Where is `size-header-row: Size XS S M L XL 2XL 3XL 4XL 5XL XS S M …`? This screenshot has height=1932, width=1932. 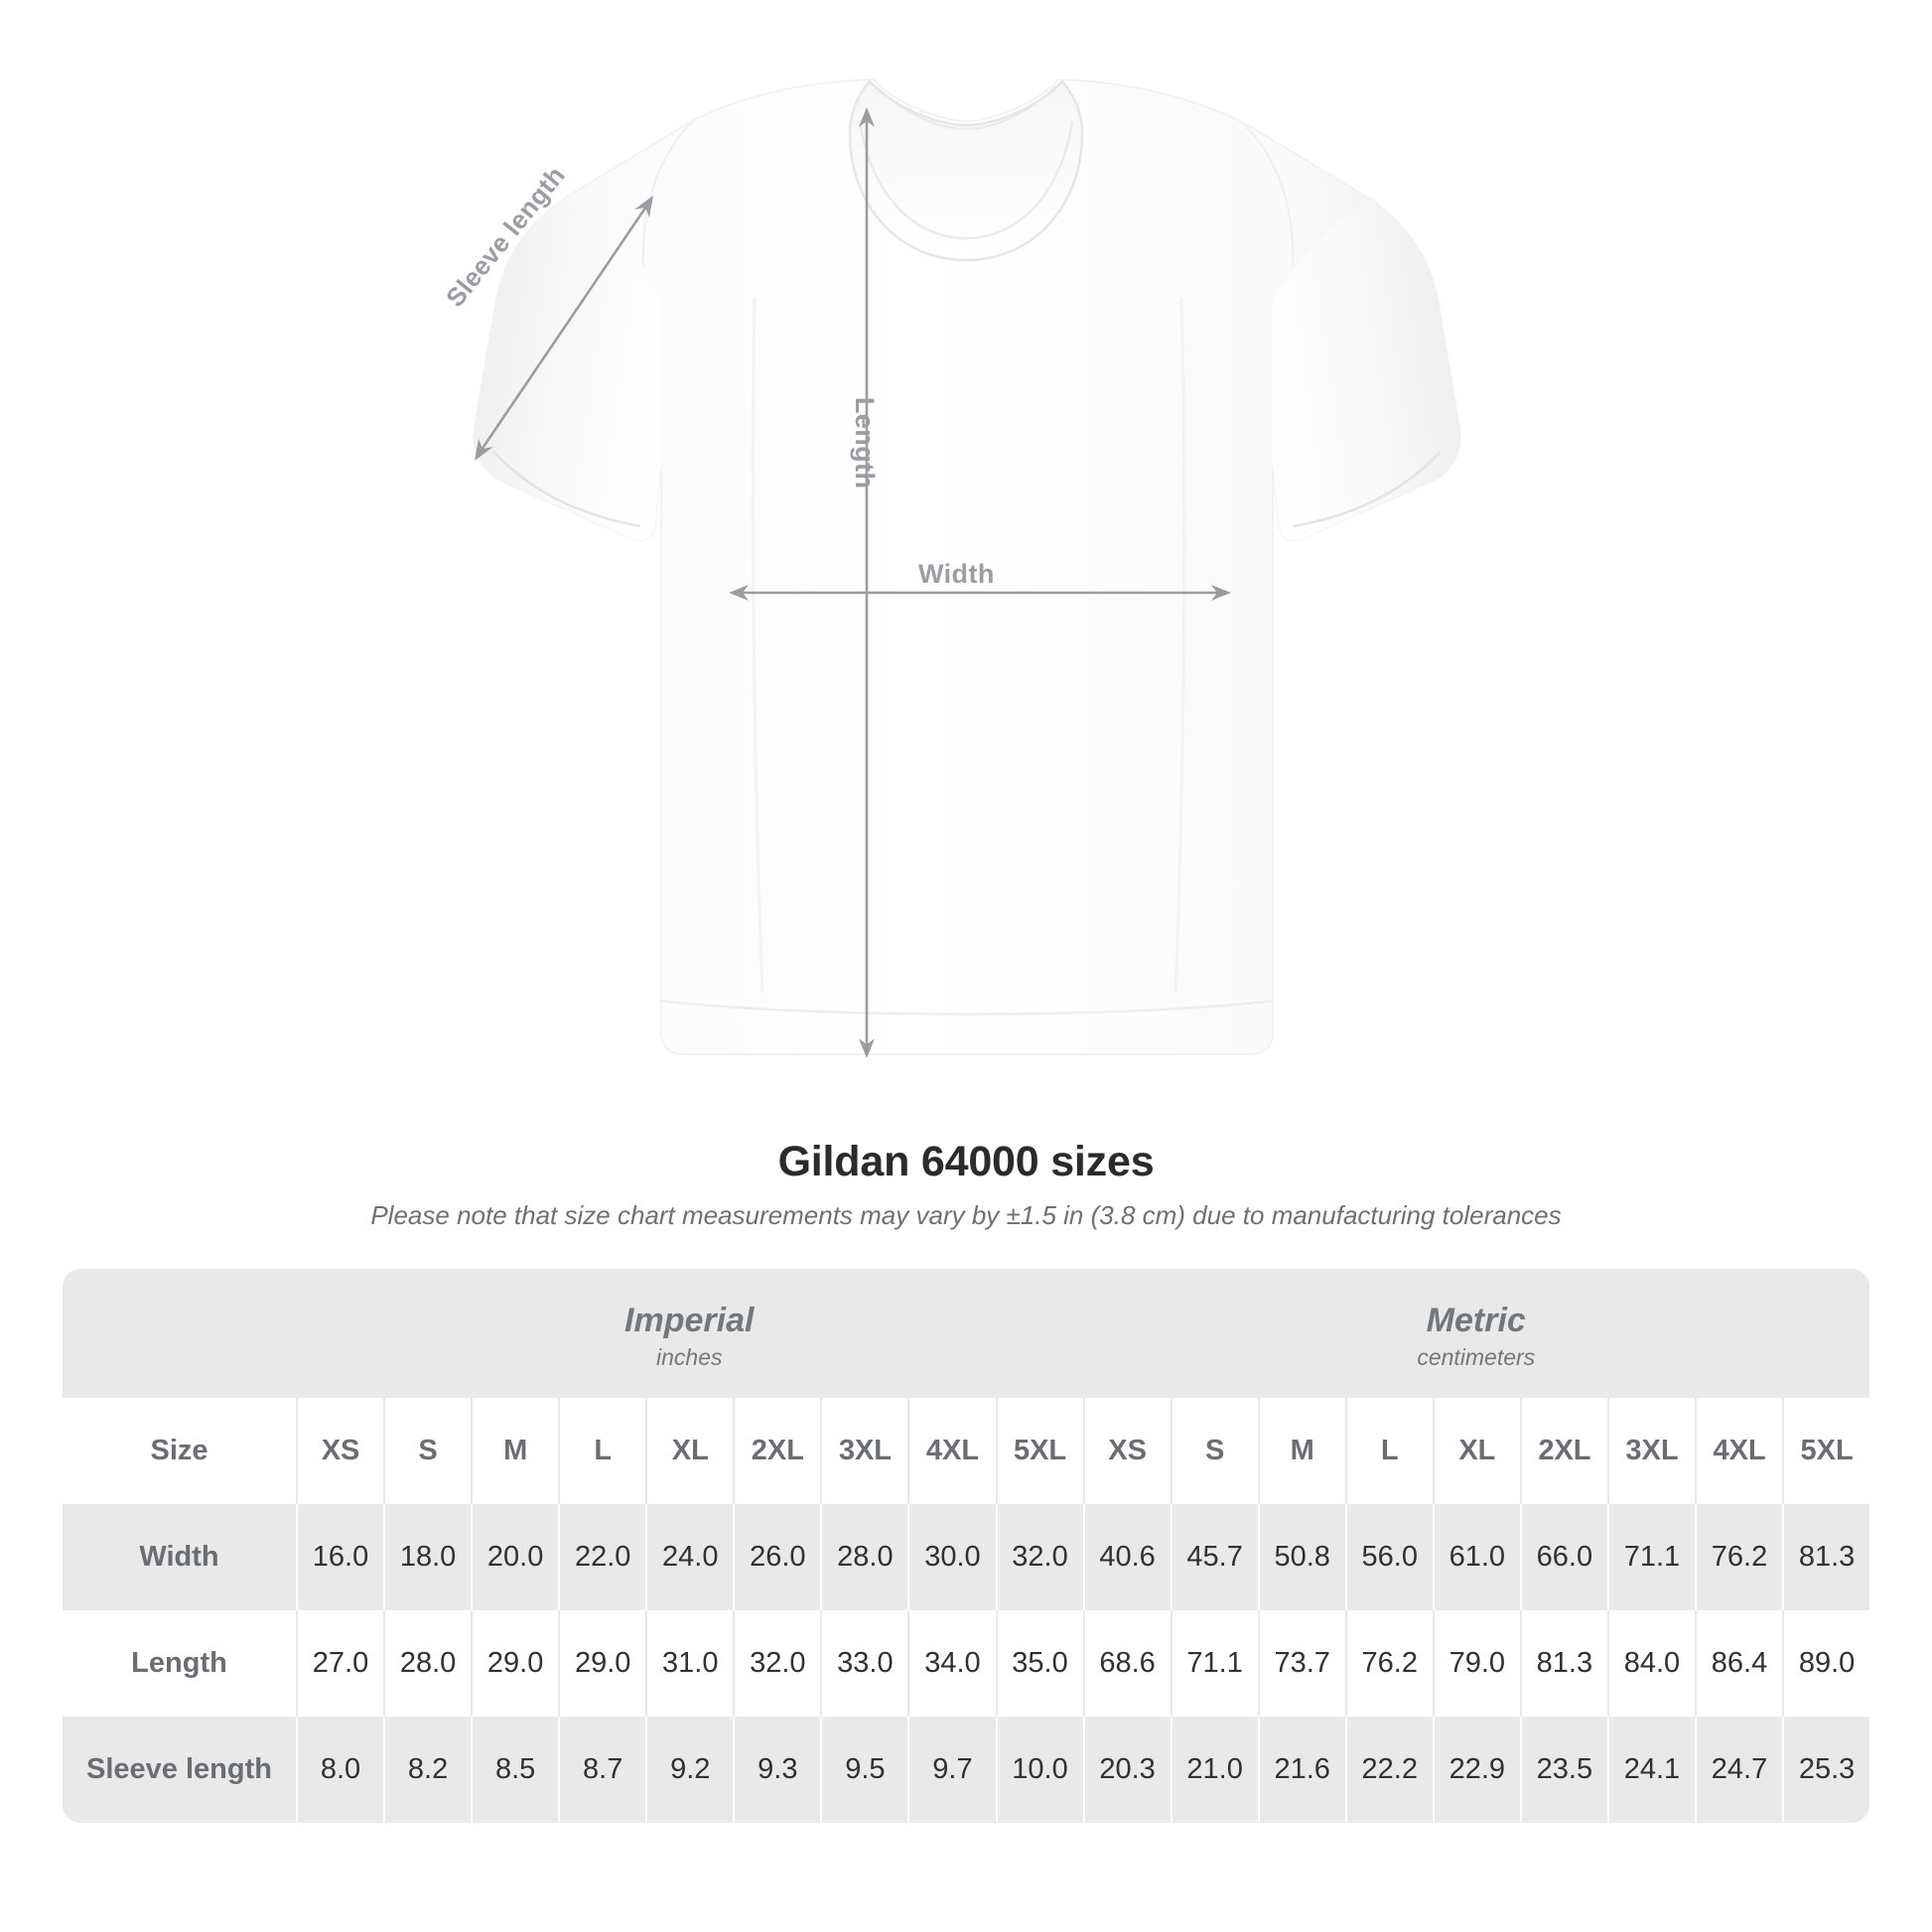
size-header-row: Size XS S M L XL 2XL 3XL 4XL 5XL XS S M … is located at coordinates (966, 1451).